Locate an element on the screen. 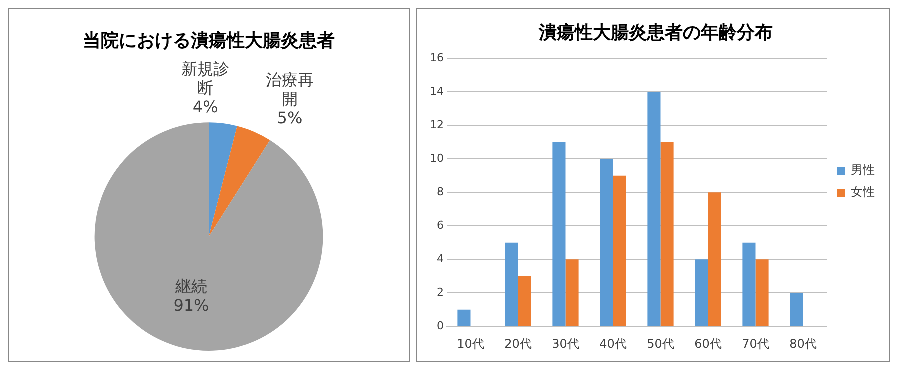 The width and height of the screenshot is (900, 370). chart-title: 当院における潰瘍性大腸炎患者 is located at coordinates (209, 41).